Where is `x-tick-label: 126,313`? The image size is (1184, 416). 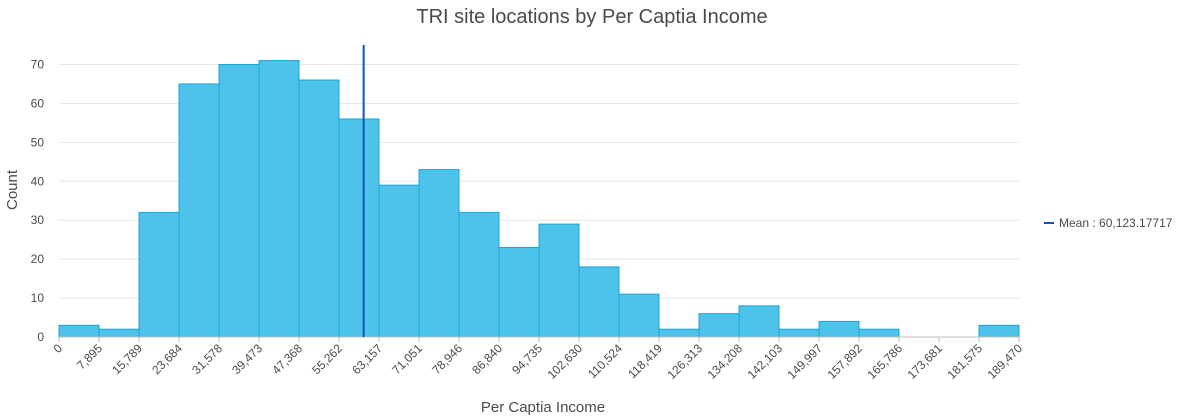
x-tick-label: 126,313 is located at coordinates (685, 361).